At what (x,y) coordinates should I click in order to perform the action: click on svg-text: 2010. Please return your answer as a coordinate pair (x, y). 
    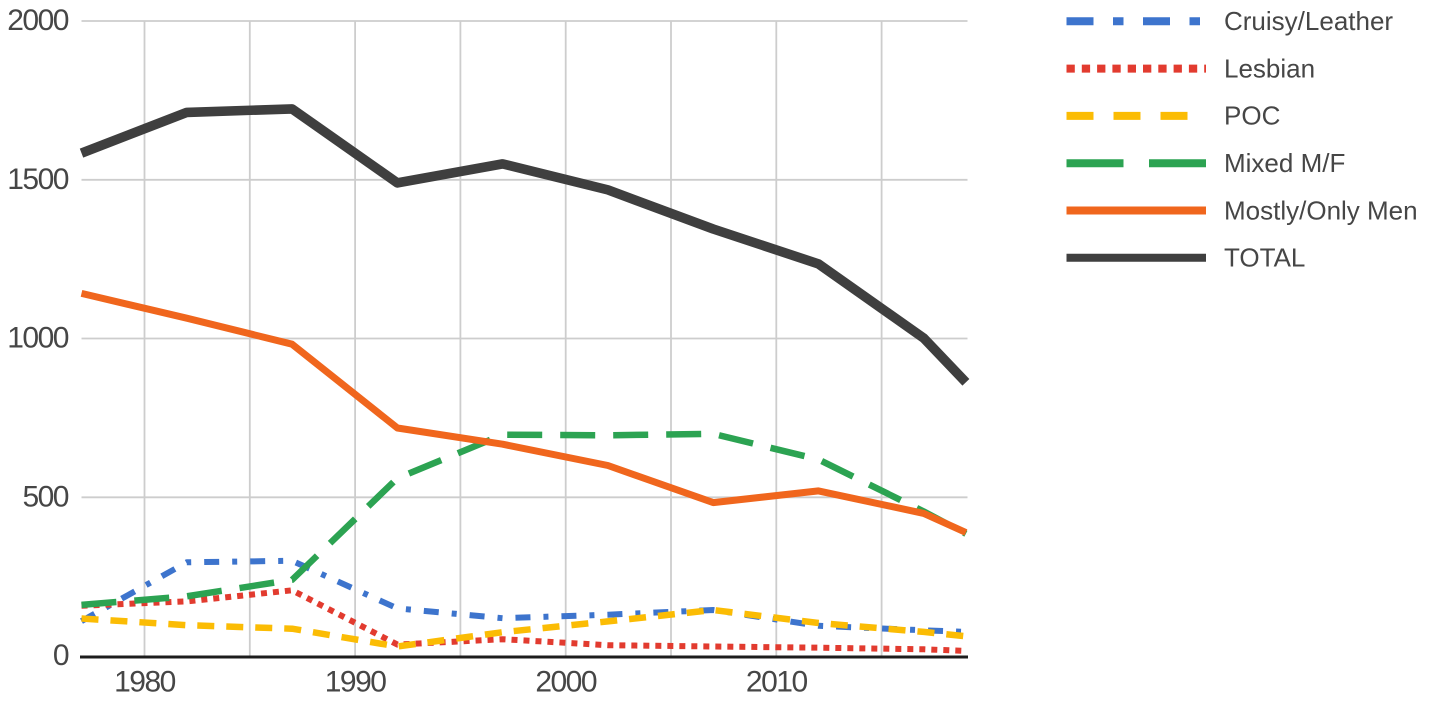
    Looking at the image, I should click on (777, 682).